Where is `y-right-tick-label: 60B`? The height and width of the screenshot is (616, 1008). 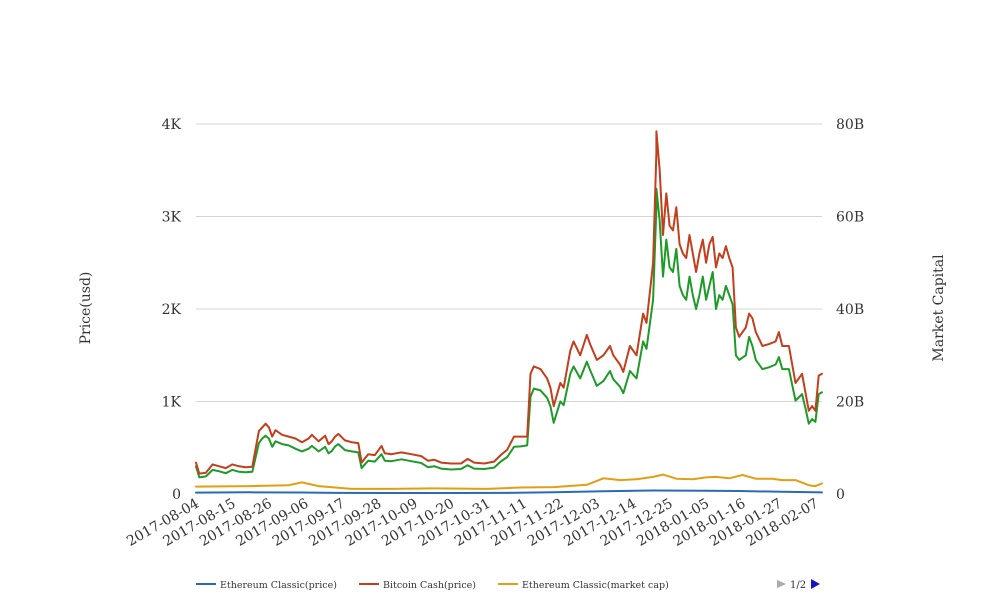 y-right-tick-label: 60B is located at coordinates (850, 218).